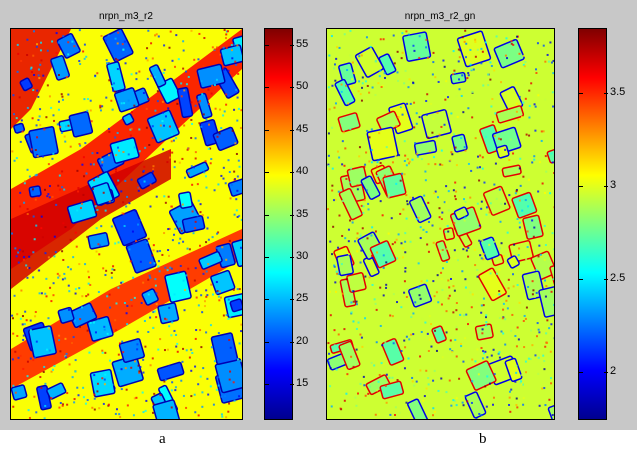 This screenshot has width=637, height=453. What do you see at coordinates (91, 219) in the screenshot?
I see `heatmap-region` at bounding box center [91, 219].